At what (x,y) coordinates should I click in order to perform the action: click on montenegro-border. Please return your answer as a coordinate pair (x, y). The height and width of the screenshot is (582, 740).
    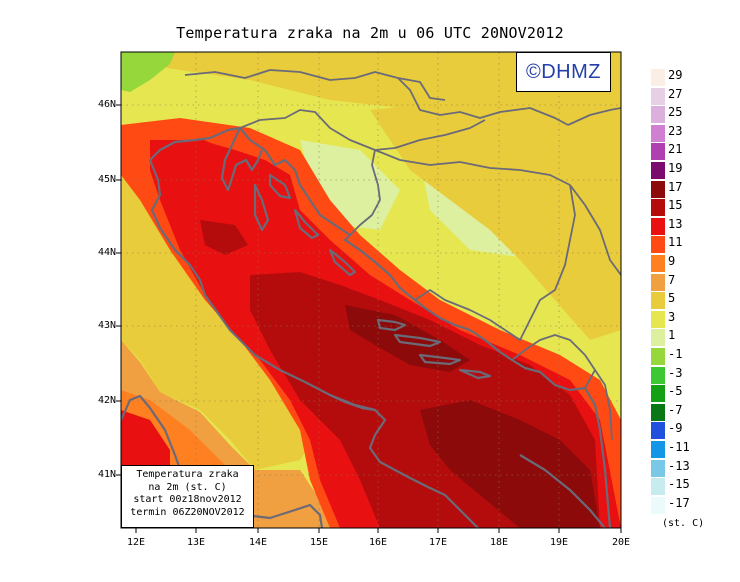
    Looking at the image, I should click on (553, 361).